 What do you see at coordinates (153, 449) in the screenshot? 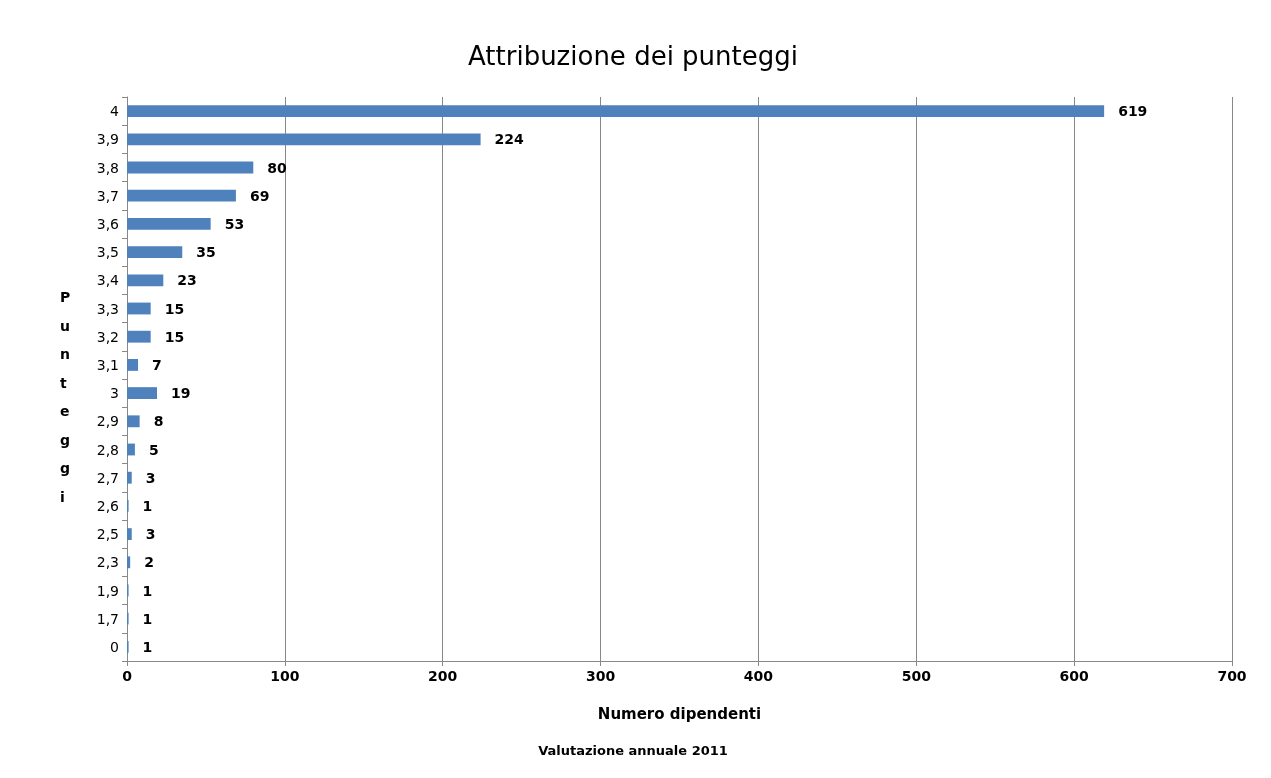
I see `data-label: 5` at bounding box center [153, 449].